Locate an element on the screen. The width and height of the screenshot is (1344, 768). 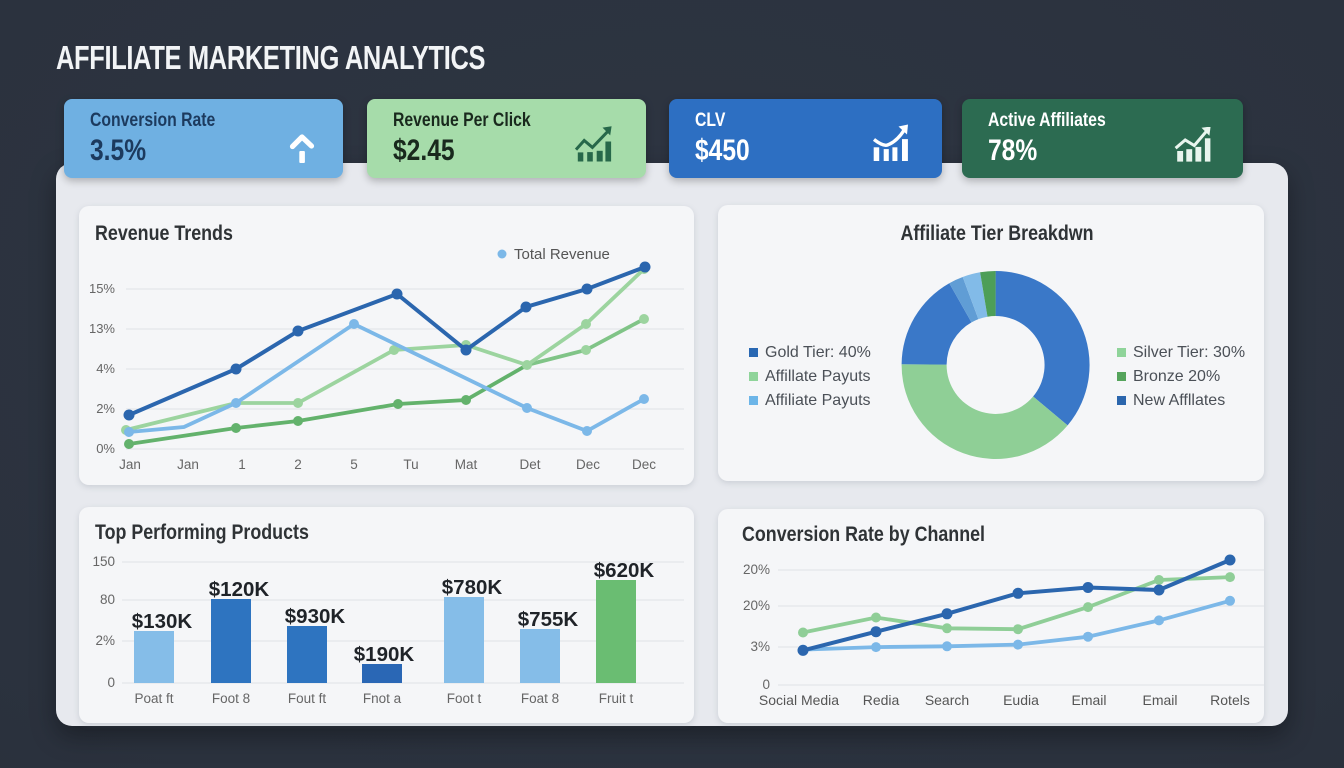
svg-text: 150 is located at coordinates (103, 561).